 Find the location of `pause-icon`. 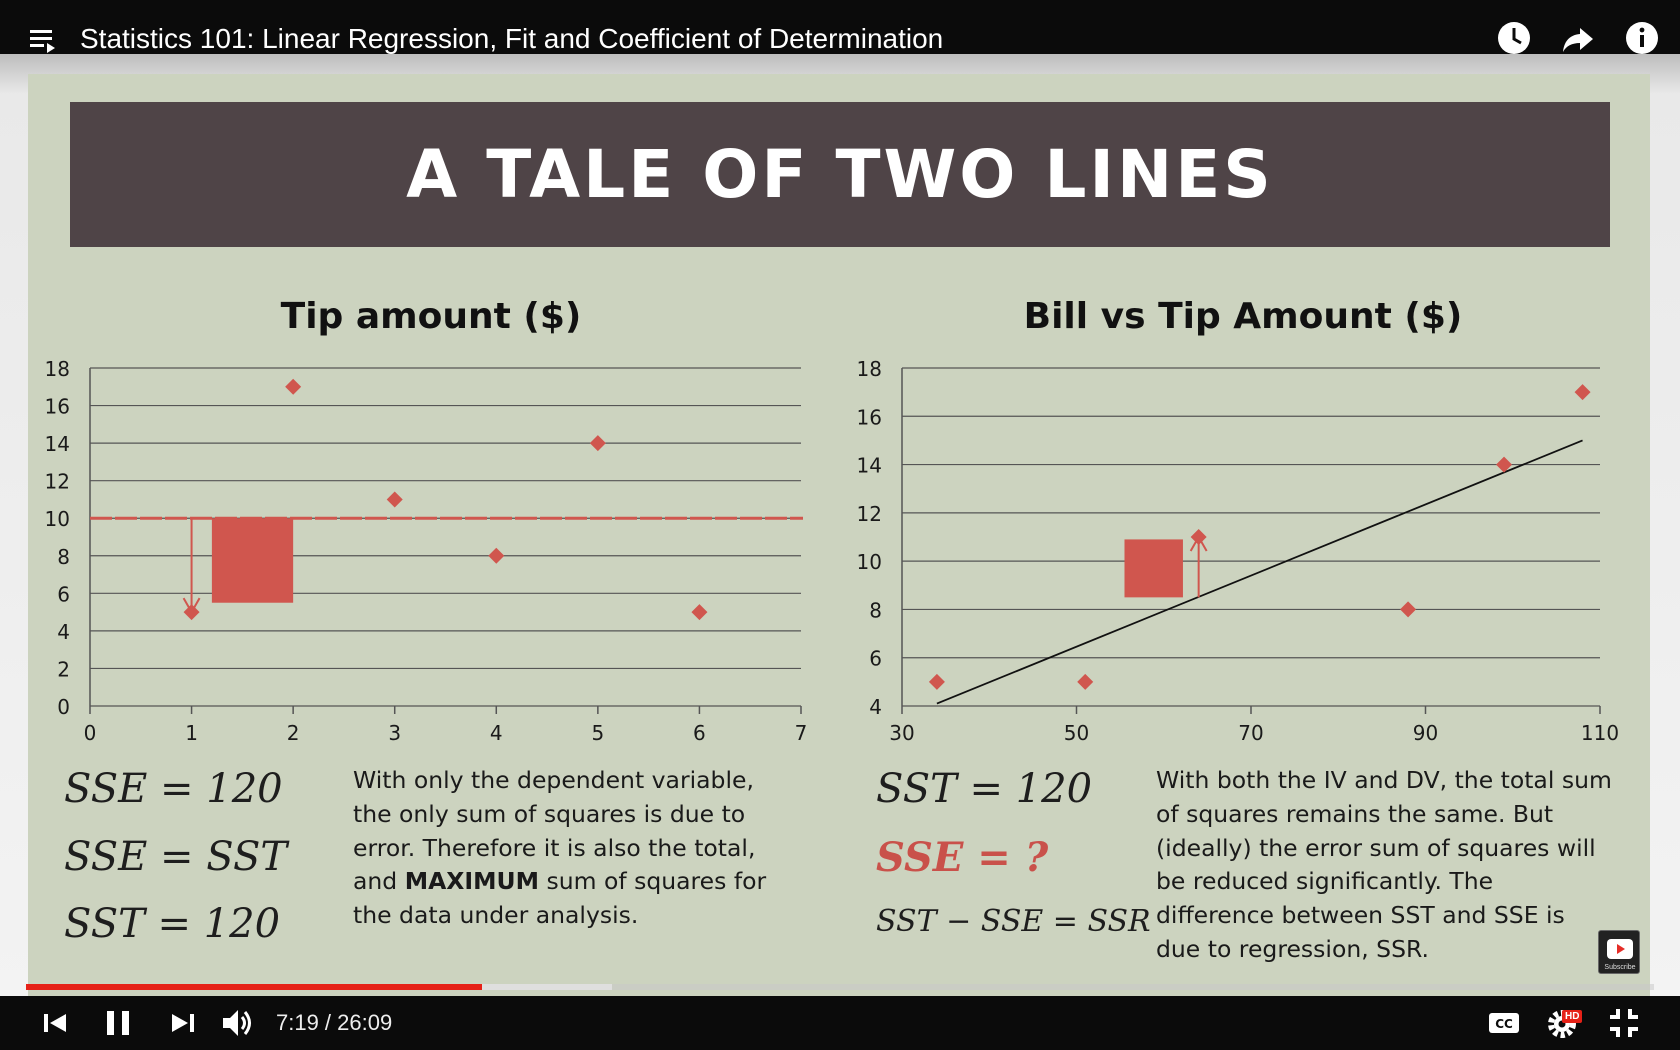

pause-icon is located at coordinates (118, 1023).